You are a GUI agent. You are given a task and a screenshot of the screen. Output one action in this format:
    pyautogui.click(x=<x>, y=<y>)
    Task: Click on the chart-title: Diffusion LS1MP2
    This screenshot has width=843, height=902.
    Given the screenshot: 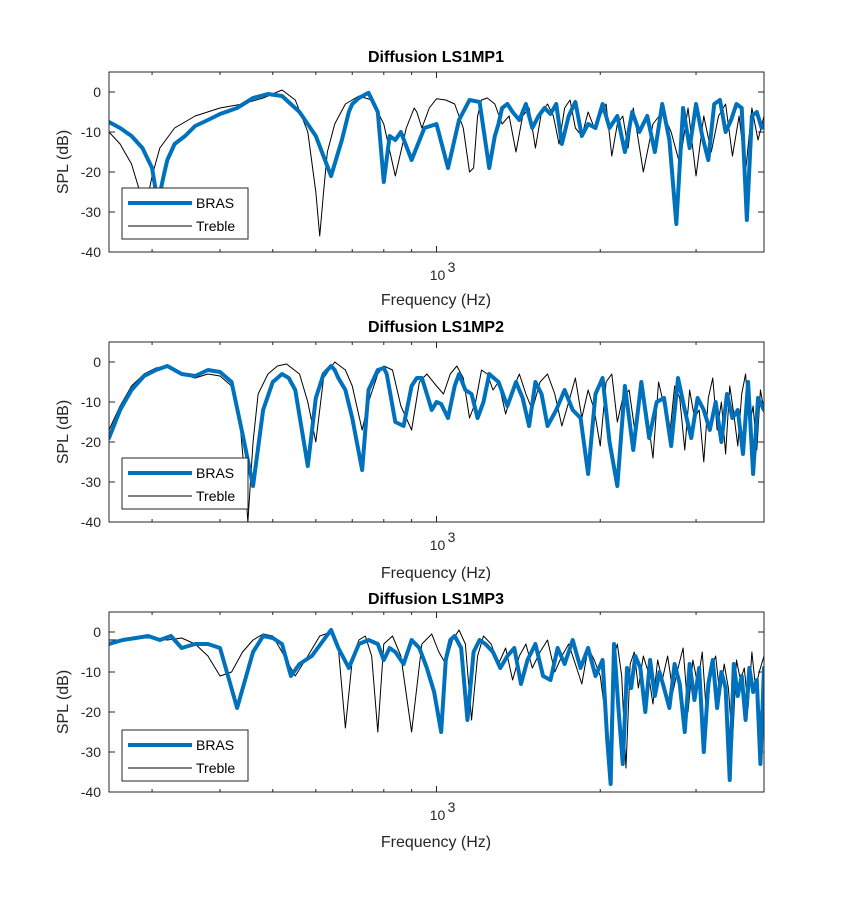 What is the action you would take?
    pyautogui.click(x=436, y=327)
    